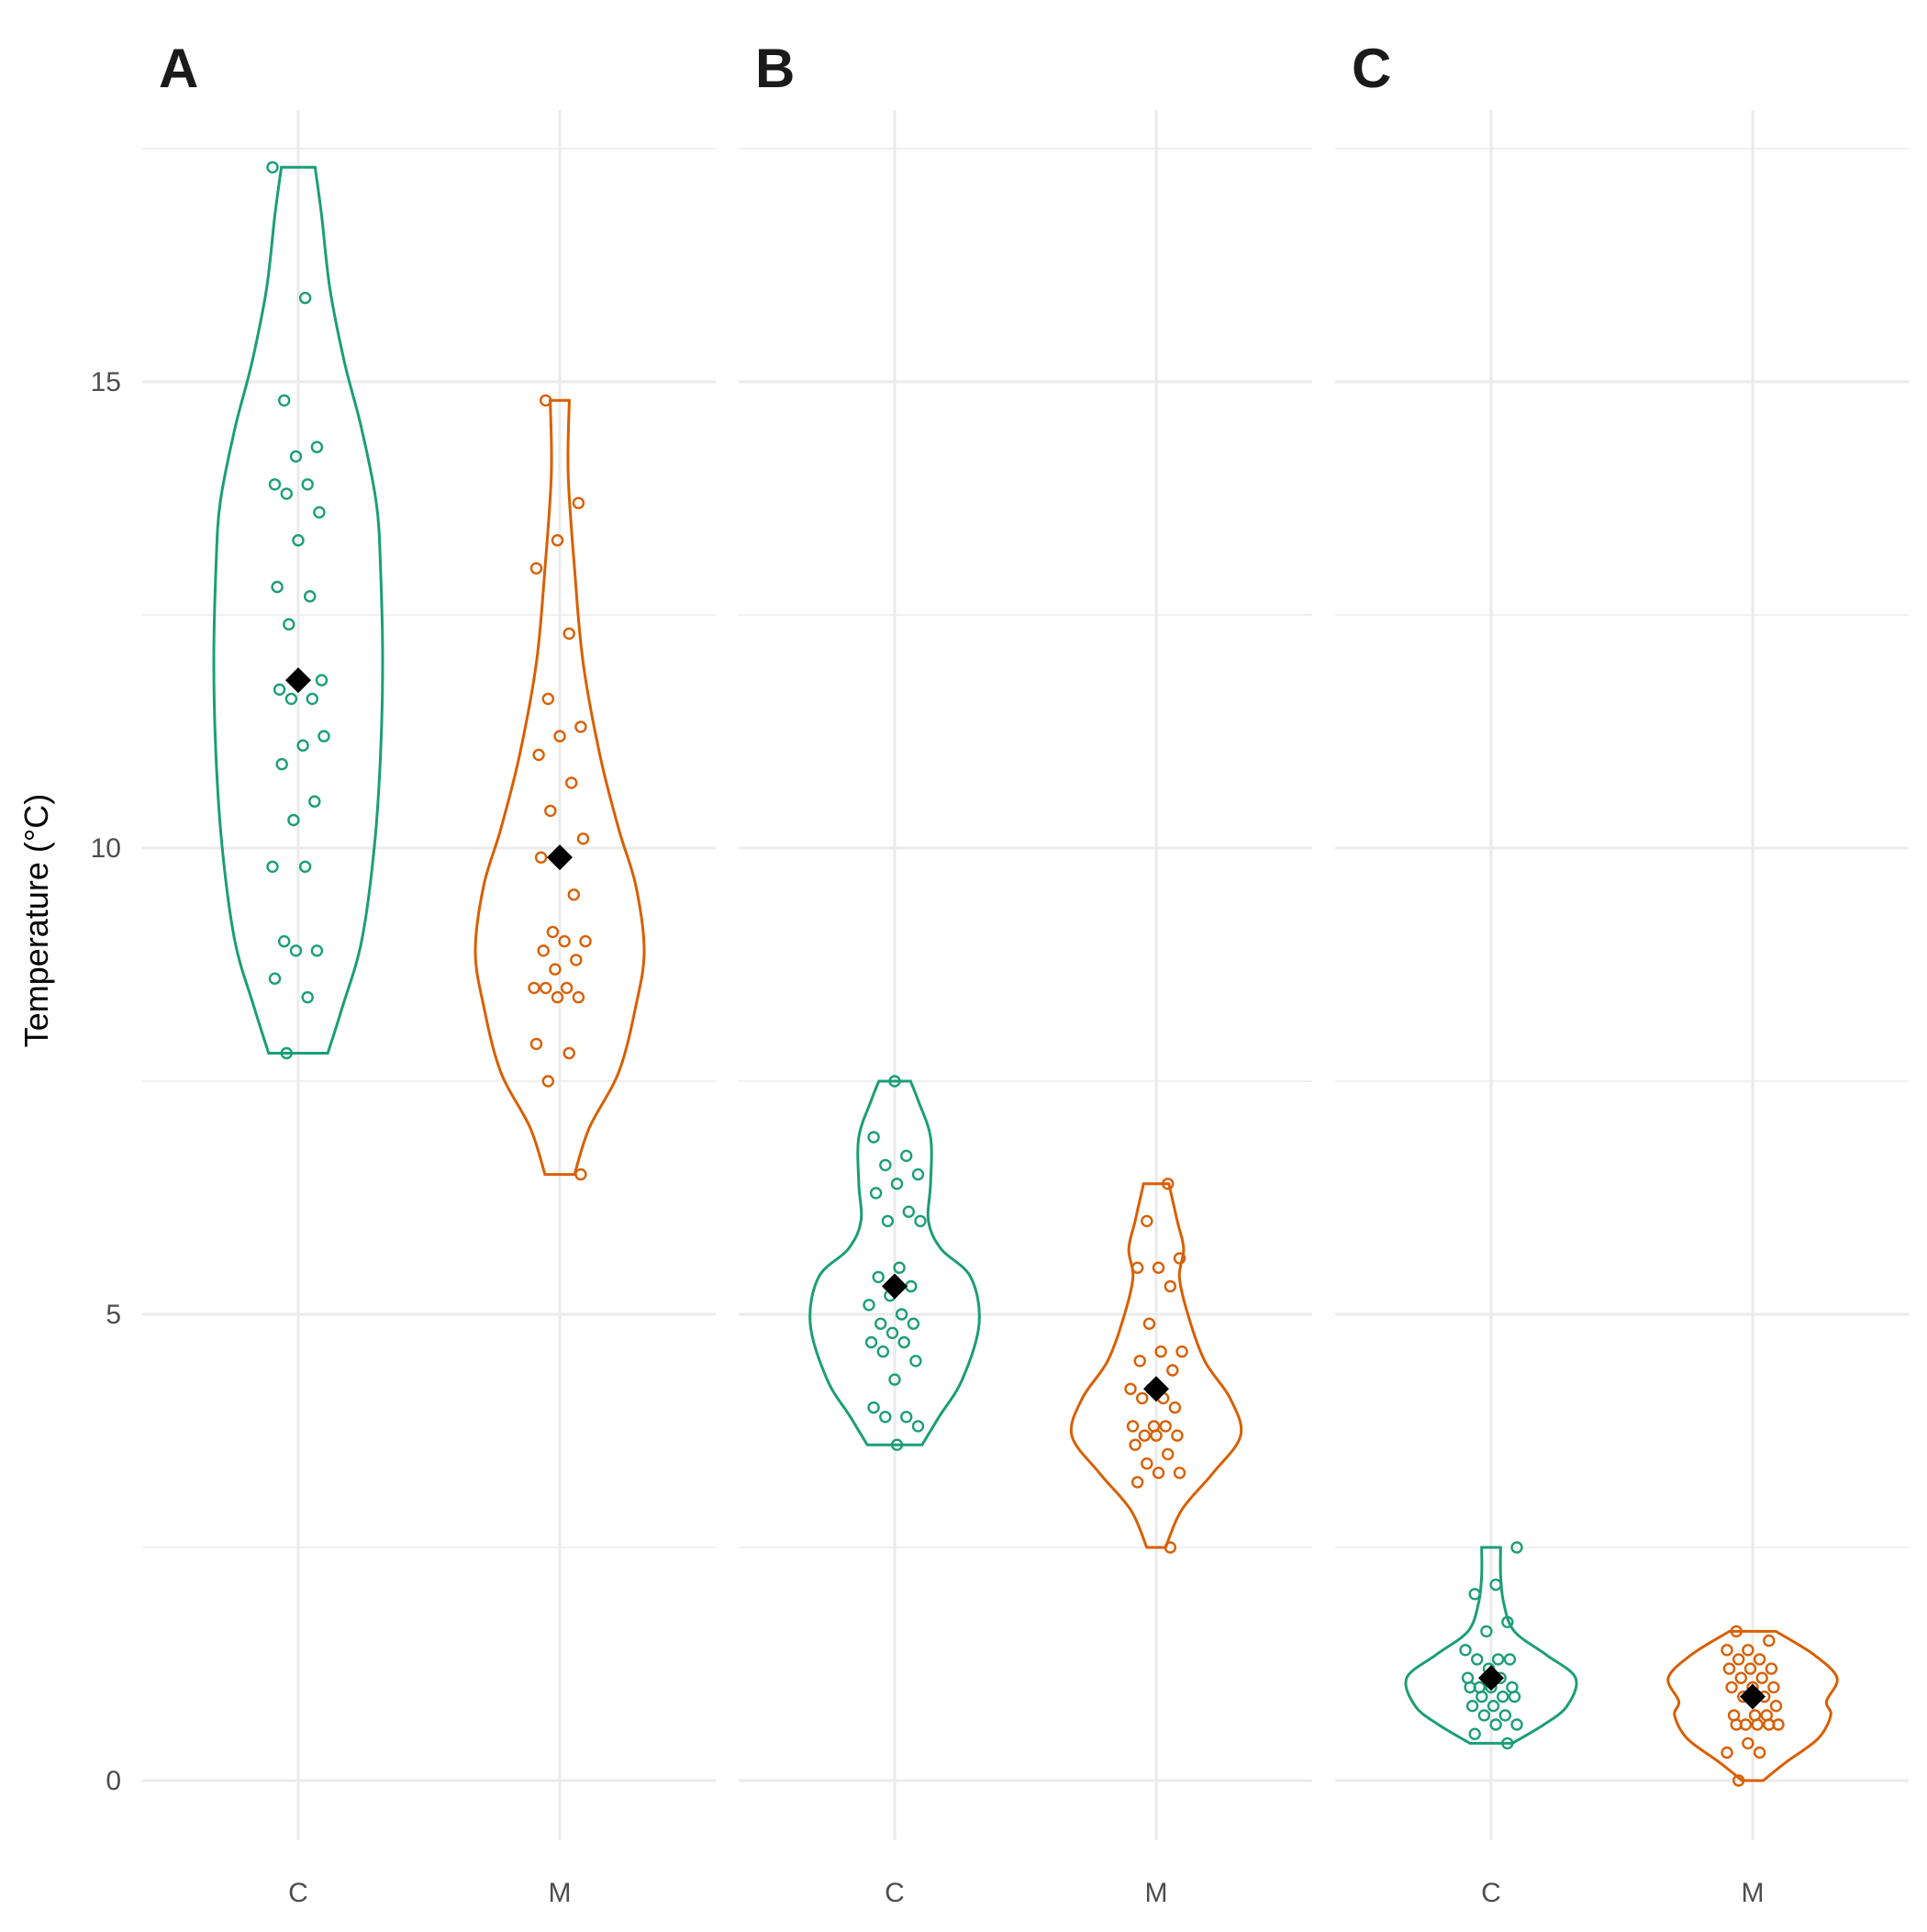  Describe the element at coordinates (895, 1286) in the screenshot. I see `mean-marker-B-C` at that location.